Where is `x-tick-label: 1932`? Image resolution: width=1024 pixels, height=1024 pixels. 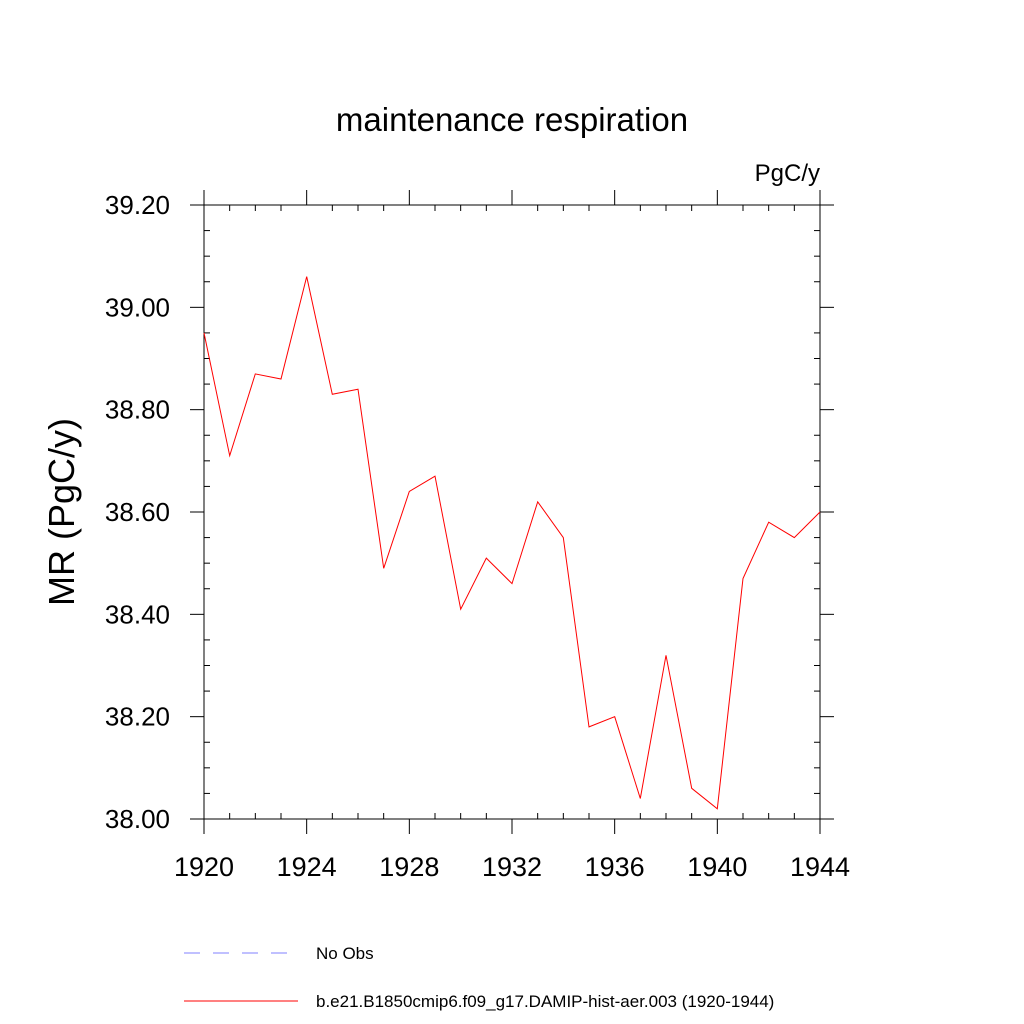 x-tick-label: 1932 is located at coordinates (512, 867).